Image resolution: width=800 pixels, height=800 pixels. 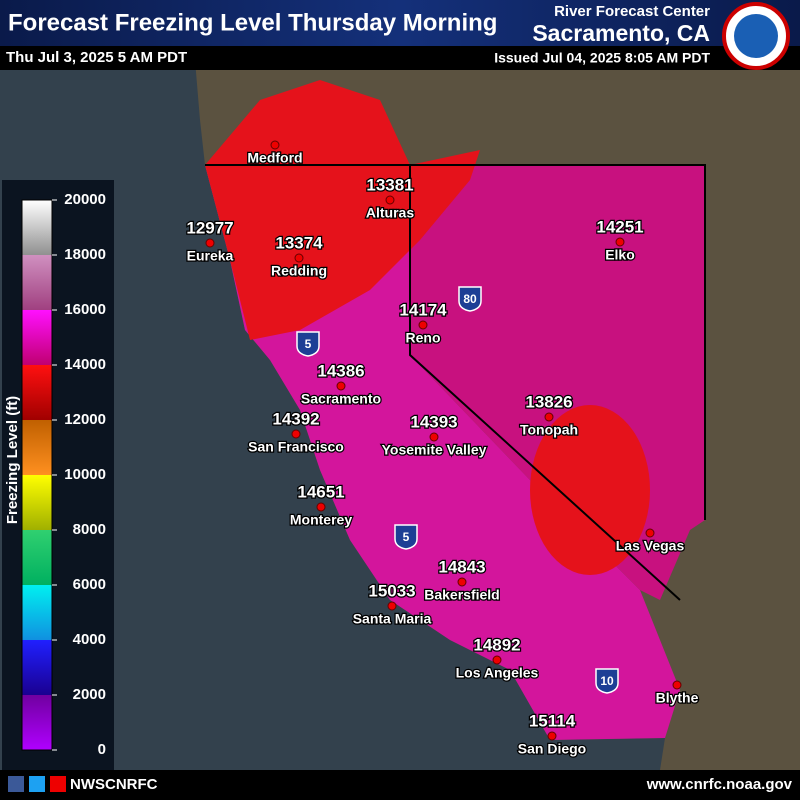 What do you see at coordinates (12, 460) in the screenshot?
I see `legend-title: Freezing Level (ft)` at bounding box center [12, 460].